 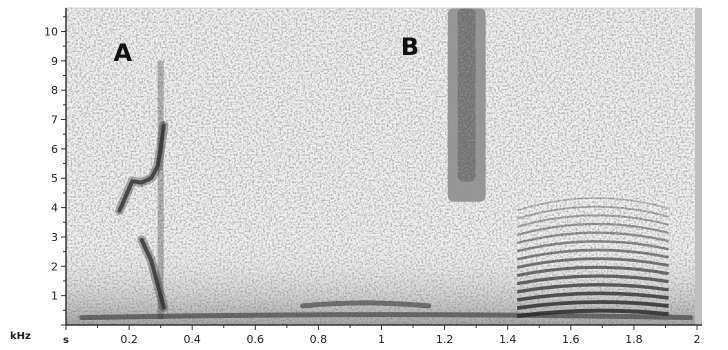 I want to click on y-tick-label: 3, so click(x=54, y=237).